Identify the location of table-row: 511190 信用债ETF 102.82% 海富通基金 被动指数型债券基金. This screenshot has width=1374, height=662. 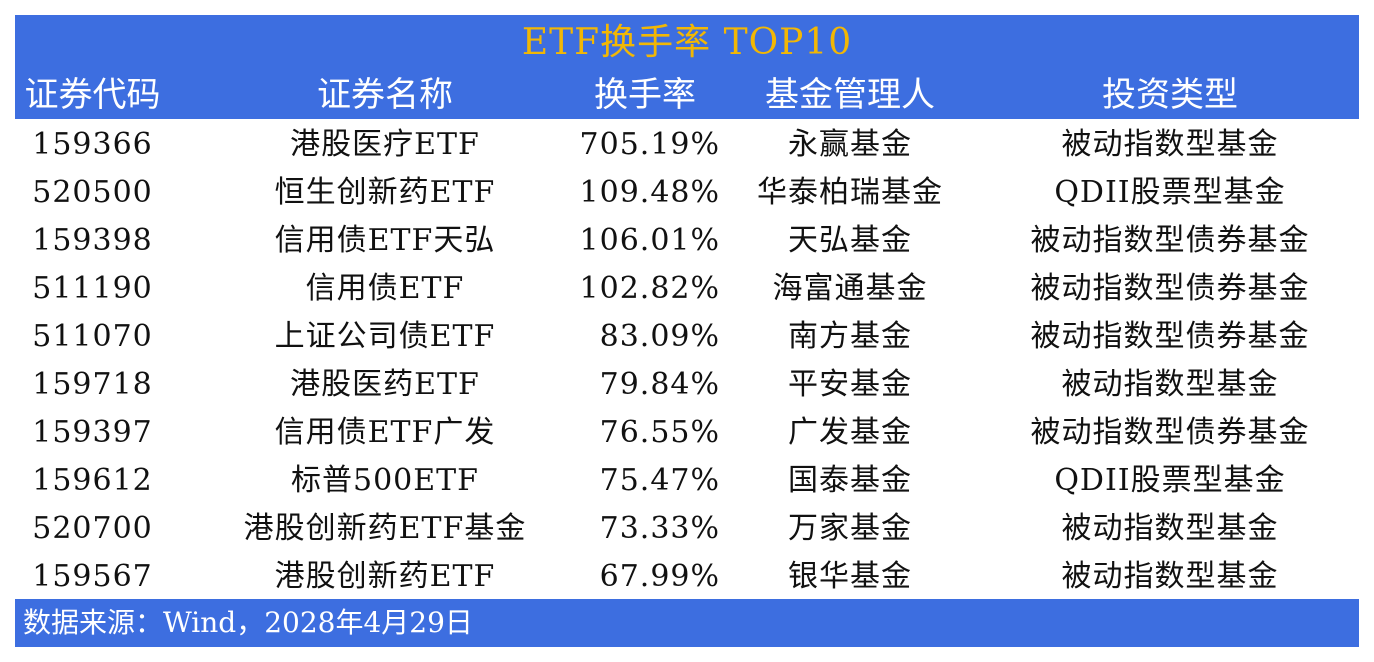
(687, 289).